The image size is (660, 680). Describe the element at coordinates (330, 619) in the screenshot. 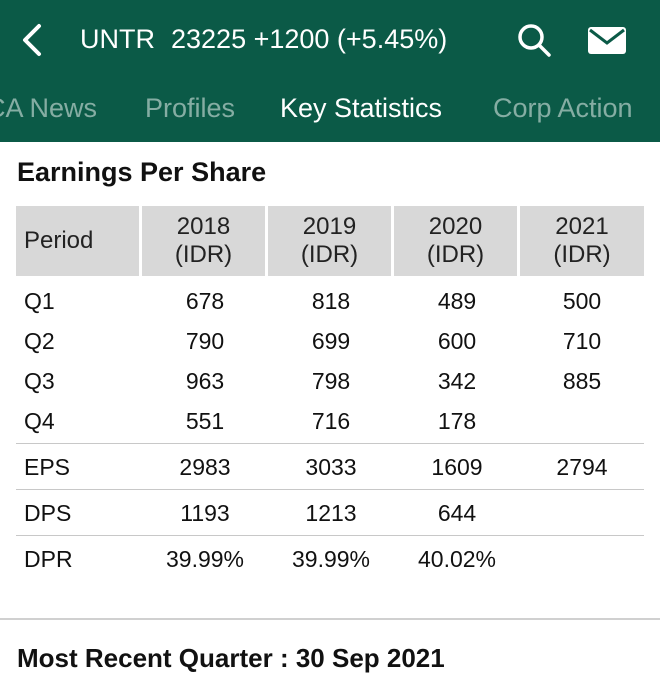

I see `section-divider` at that location.